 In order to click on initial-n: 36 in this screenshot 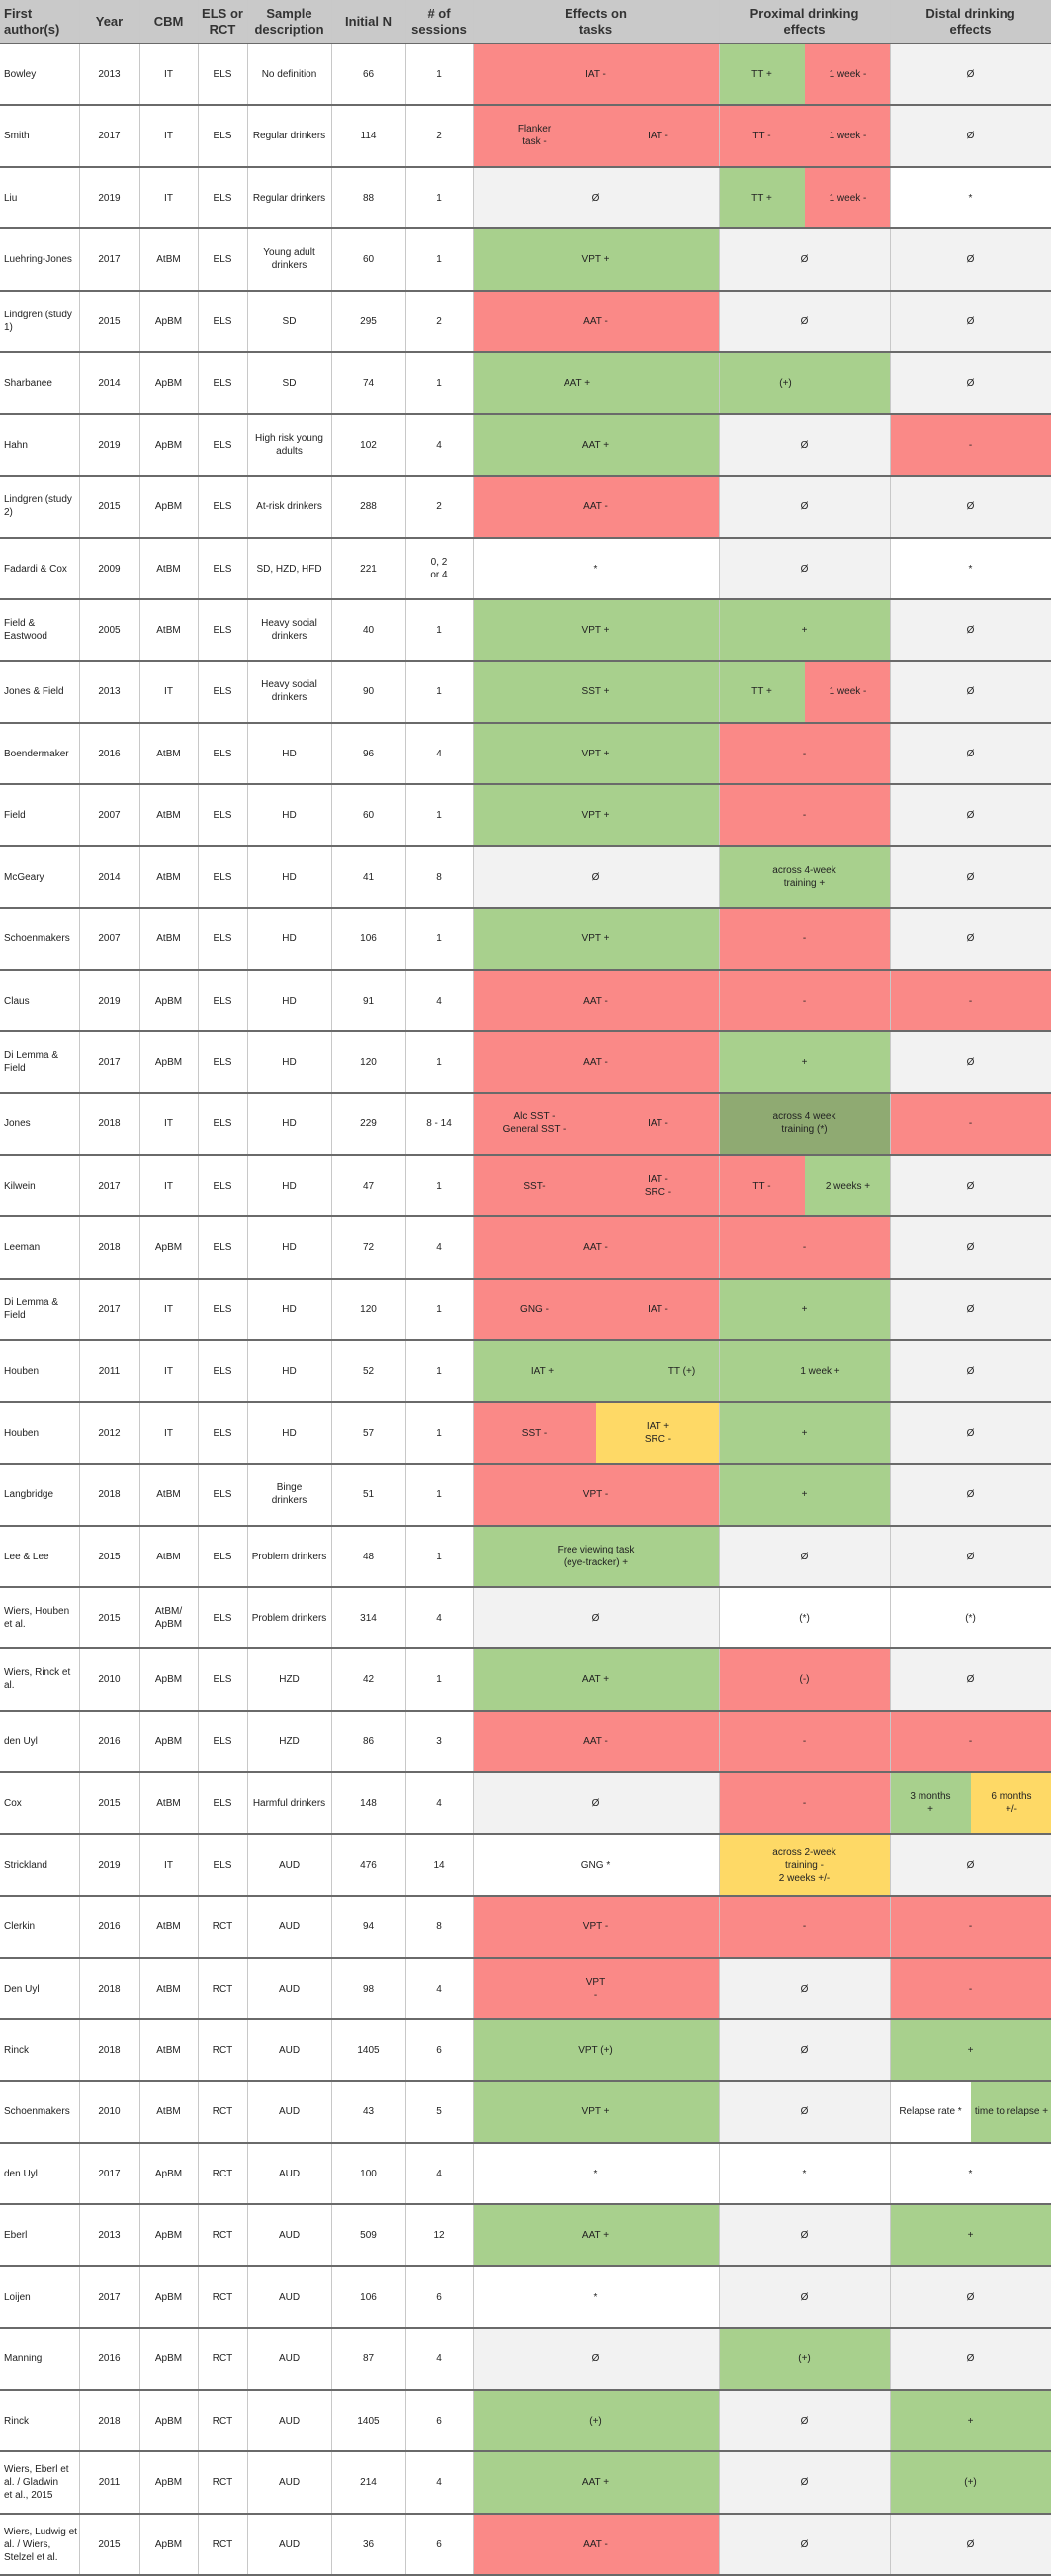, I will do `click(368, 2544)`.